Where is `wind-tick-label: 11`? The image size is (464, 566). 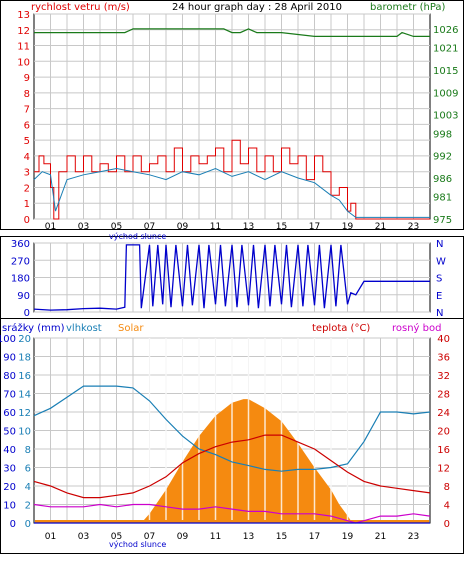 wind-tick-label: 11 is located at coordinates (23, 47).